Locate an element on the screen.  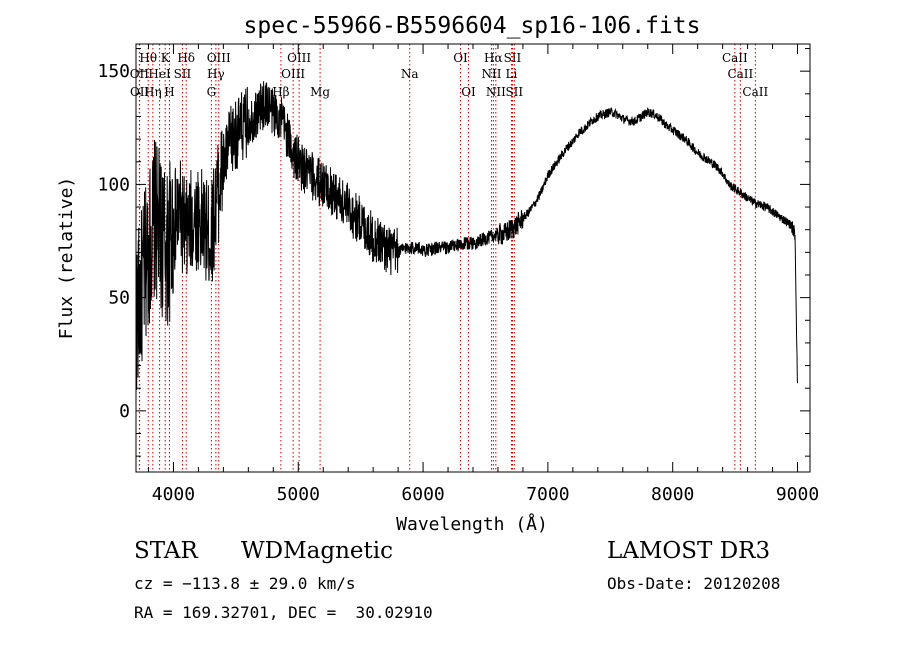
line-label-24: OI is located at coordinates (468, 92).